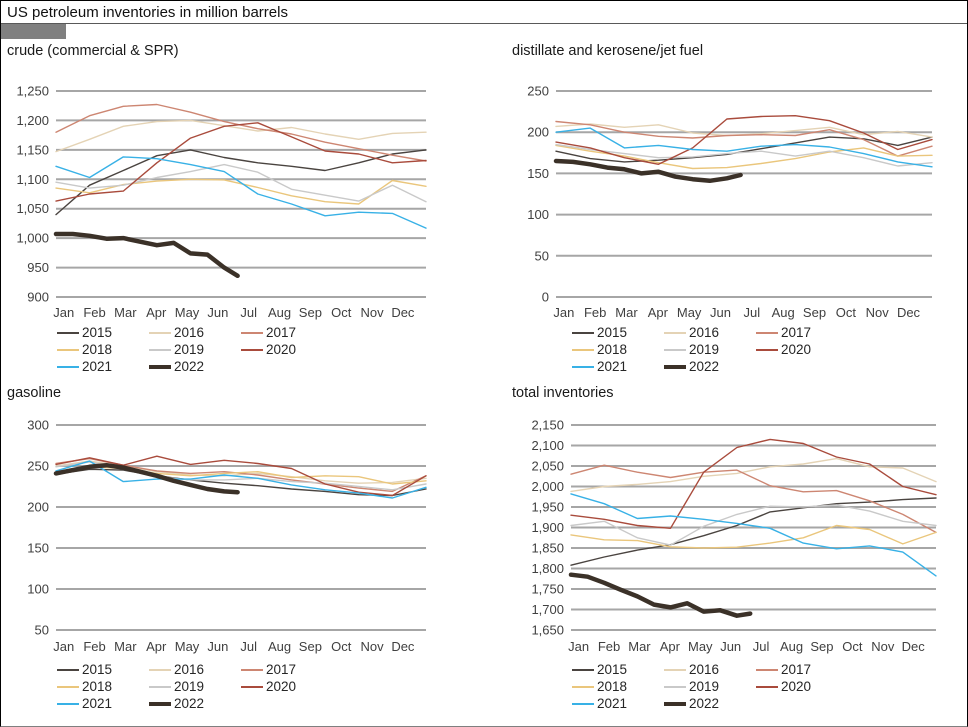 This screenshot has width=968, height=727. Describe the element at coordinates (160, 350) in the screenshot. I see `legend-swatch-2019` at that location.